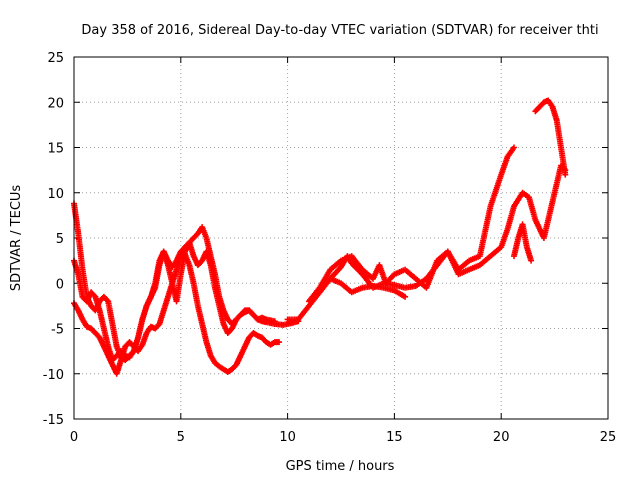 The height and width of the screenshot is (480, 640). I want to click on y-tick-label: 15, so click(55, 149).